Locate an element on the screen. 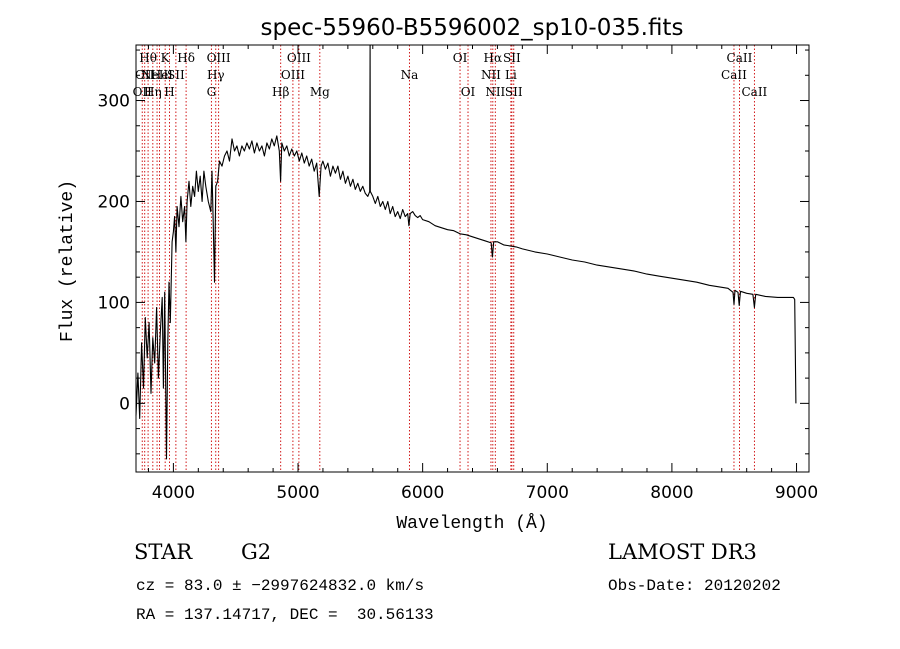  x-tick-label: 7000 is located at coordinates (547, 493).